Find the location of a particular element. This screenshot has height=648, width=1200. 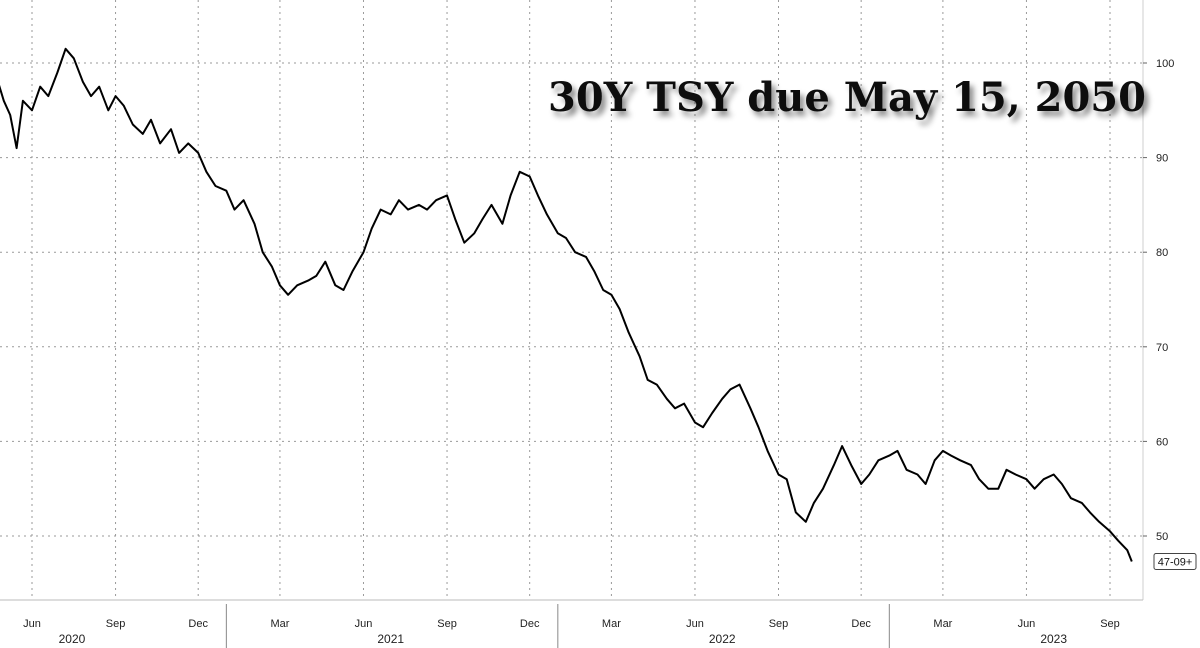

chart-title: 30Y TSY due May 15, 2050 is located at coordinates (847, 97).